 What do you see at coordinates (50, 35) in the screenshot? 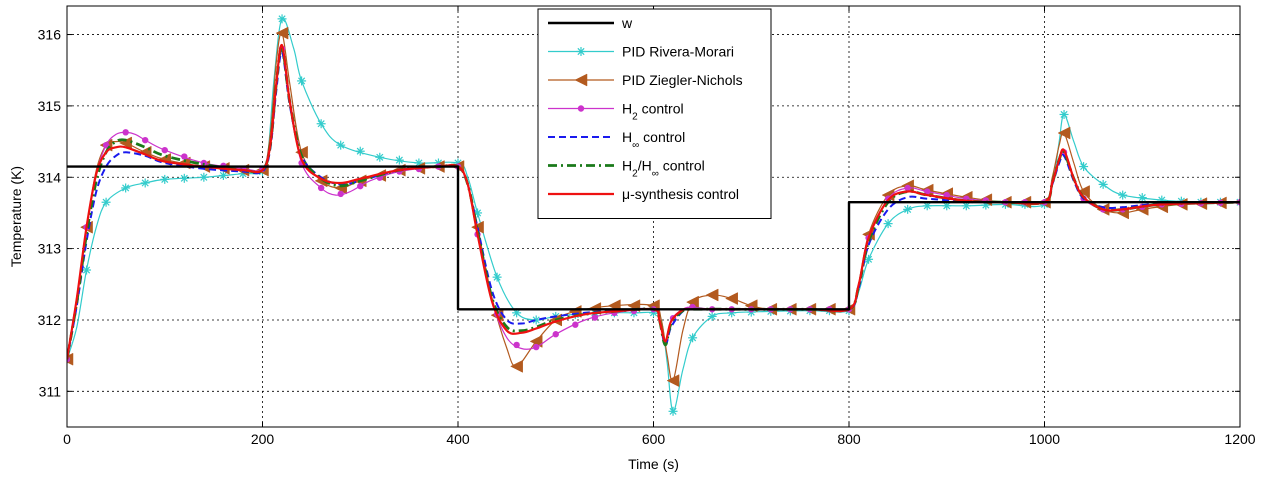
I see `y-tick-label: 316` at bounding box center [50, 35].